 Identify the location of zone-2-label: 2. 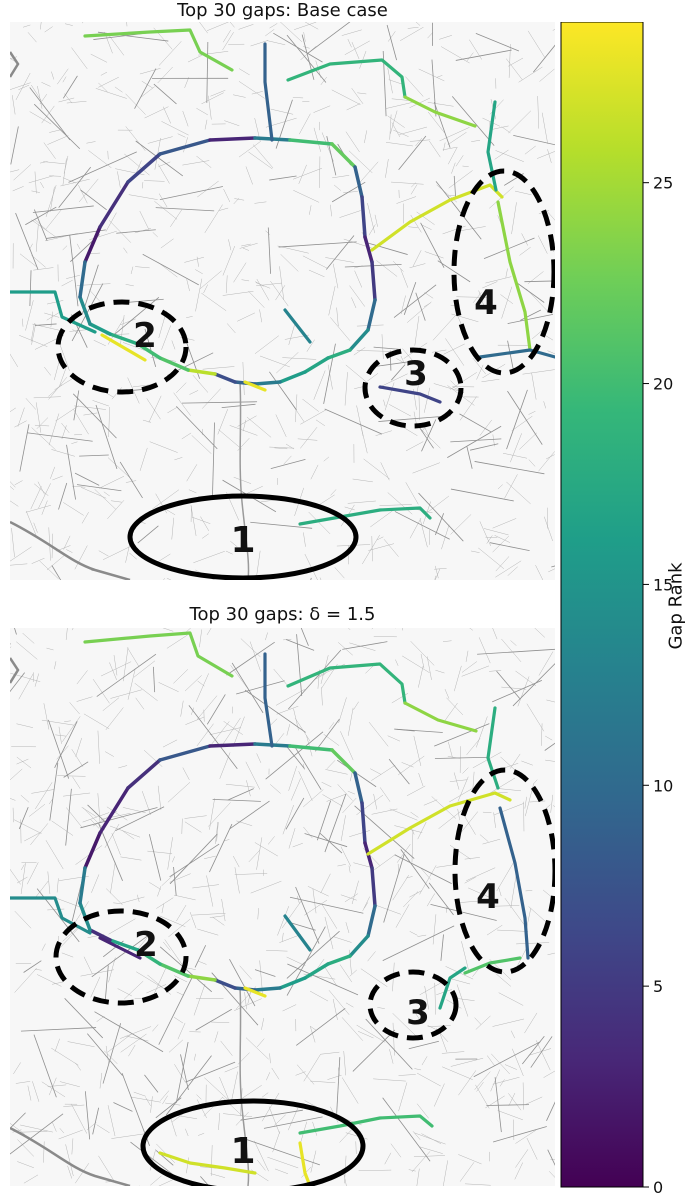
(146, 945).